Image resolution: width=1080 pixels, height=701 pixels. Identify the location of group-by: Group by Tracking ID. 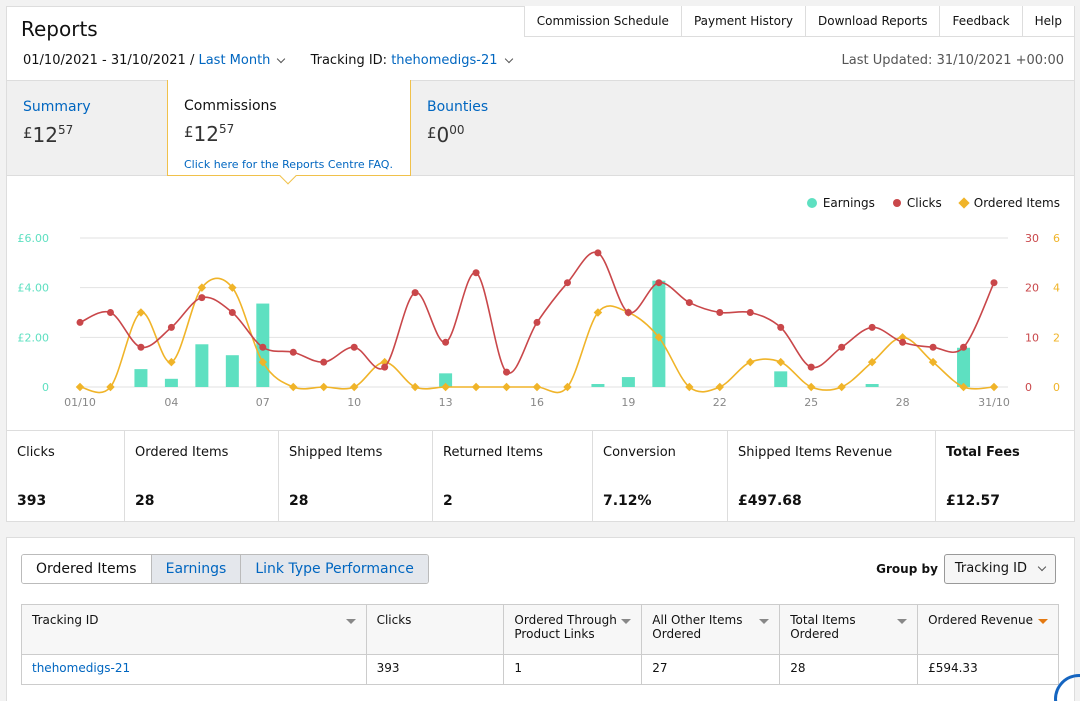
(966, 569).